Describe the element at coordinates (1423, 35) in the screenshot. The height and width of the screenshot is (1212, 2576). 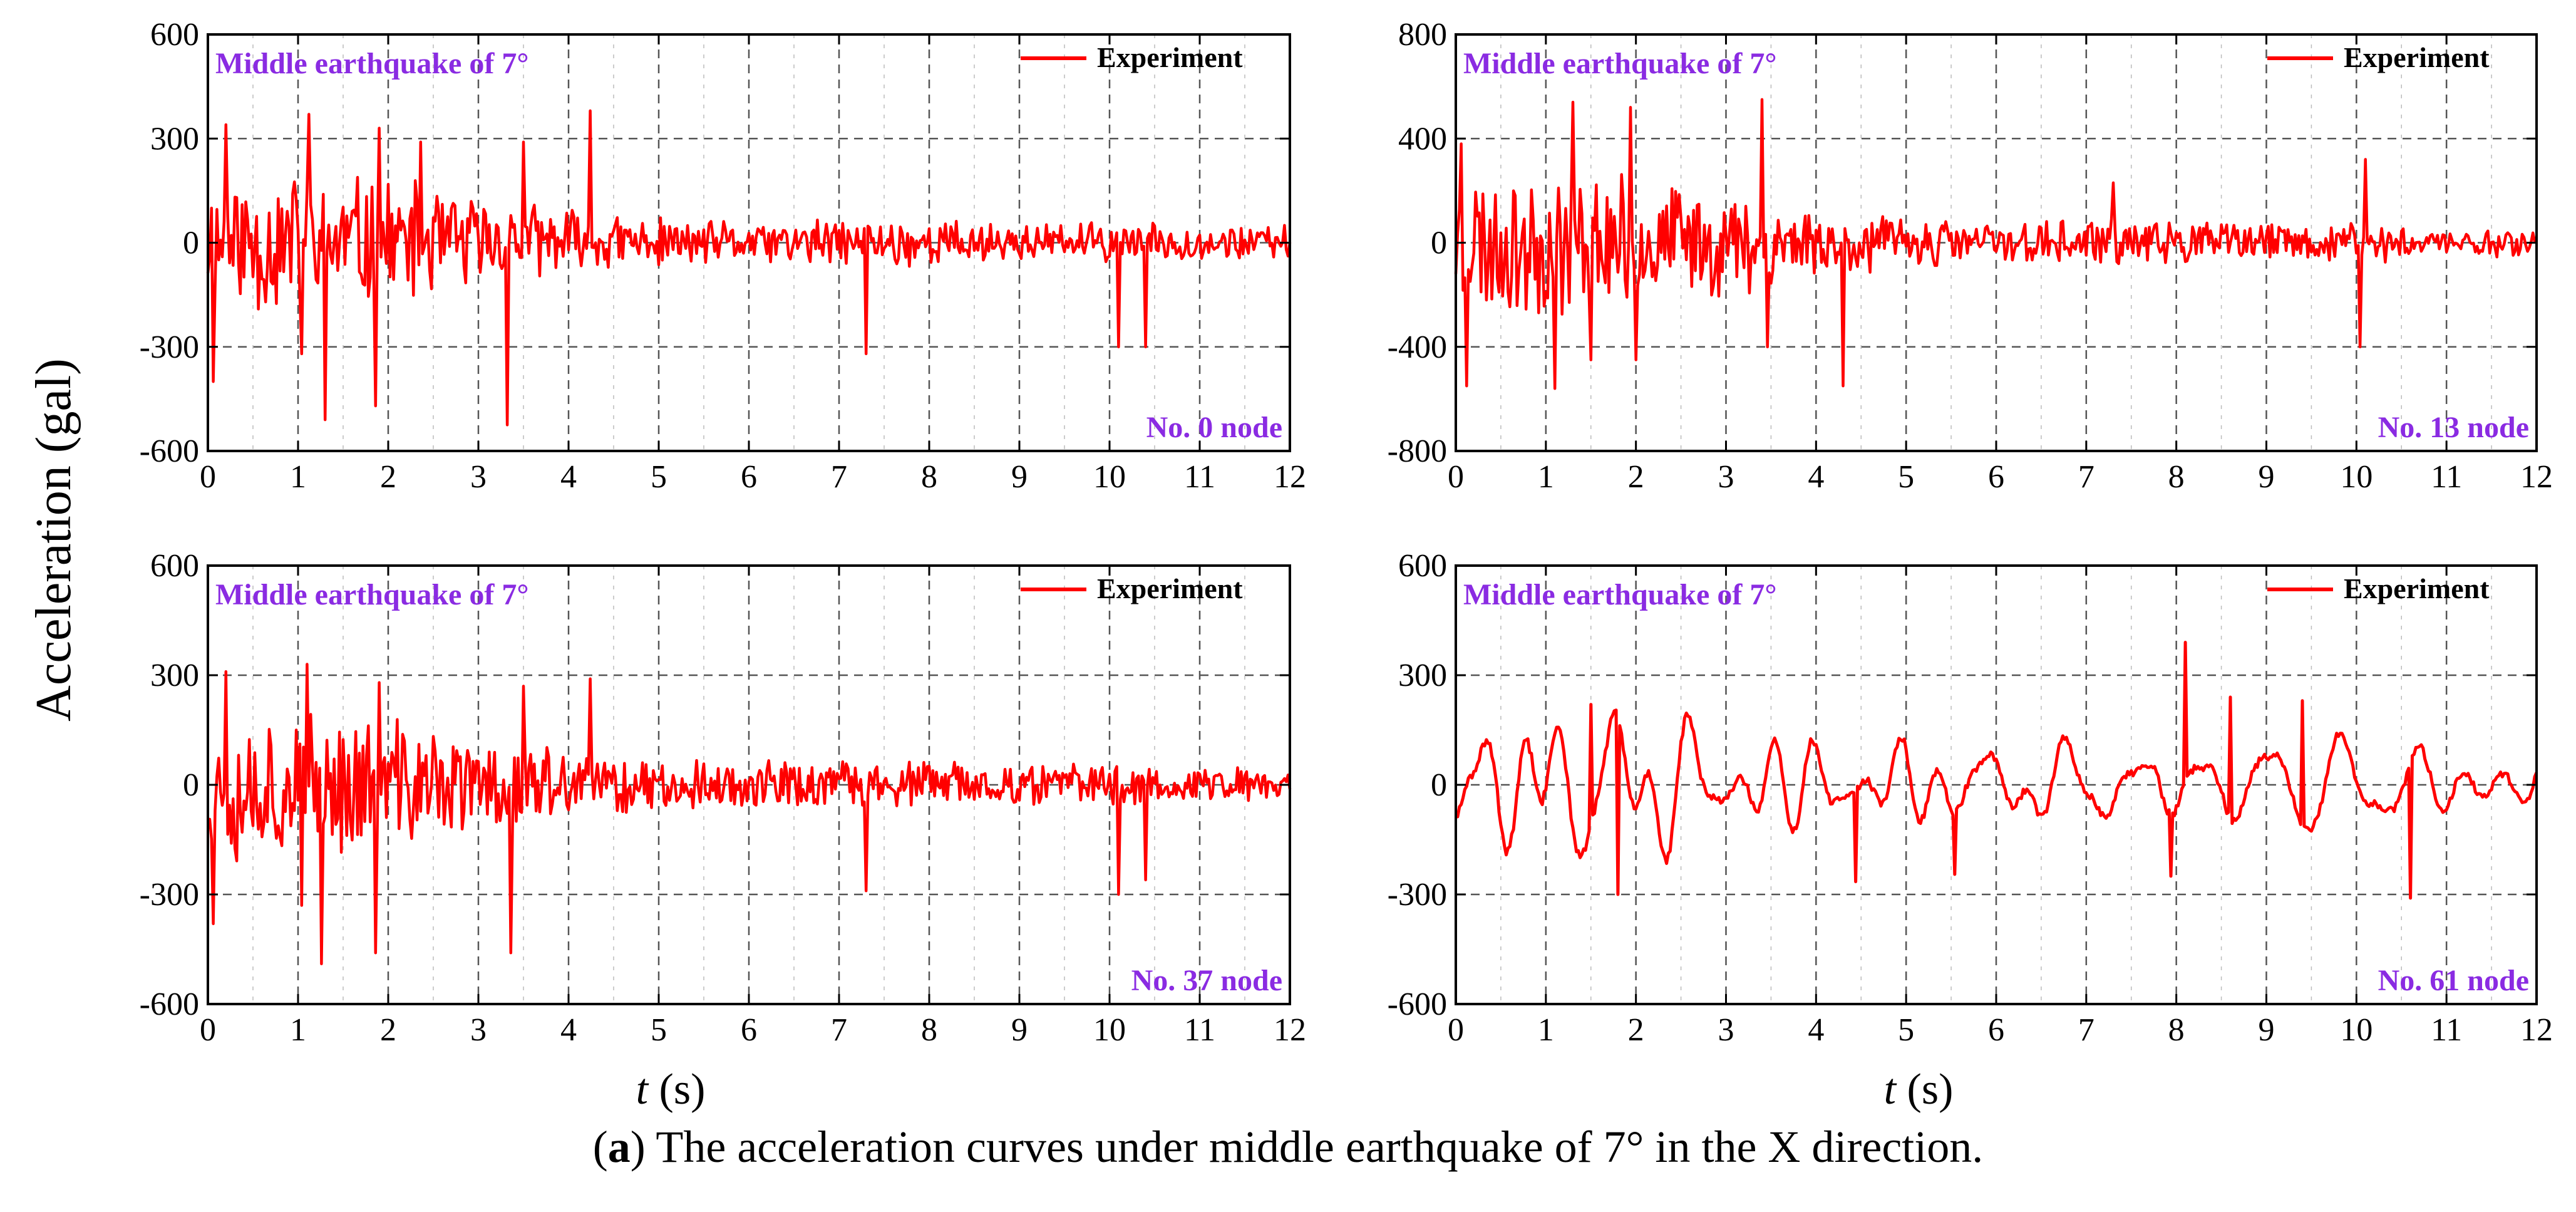
I see `y-tick-label: 800` at that location.